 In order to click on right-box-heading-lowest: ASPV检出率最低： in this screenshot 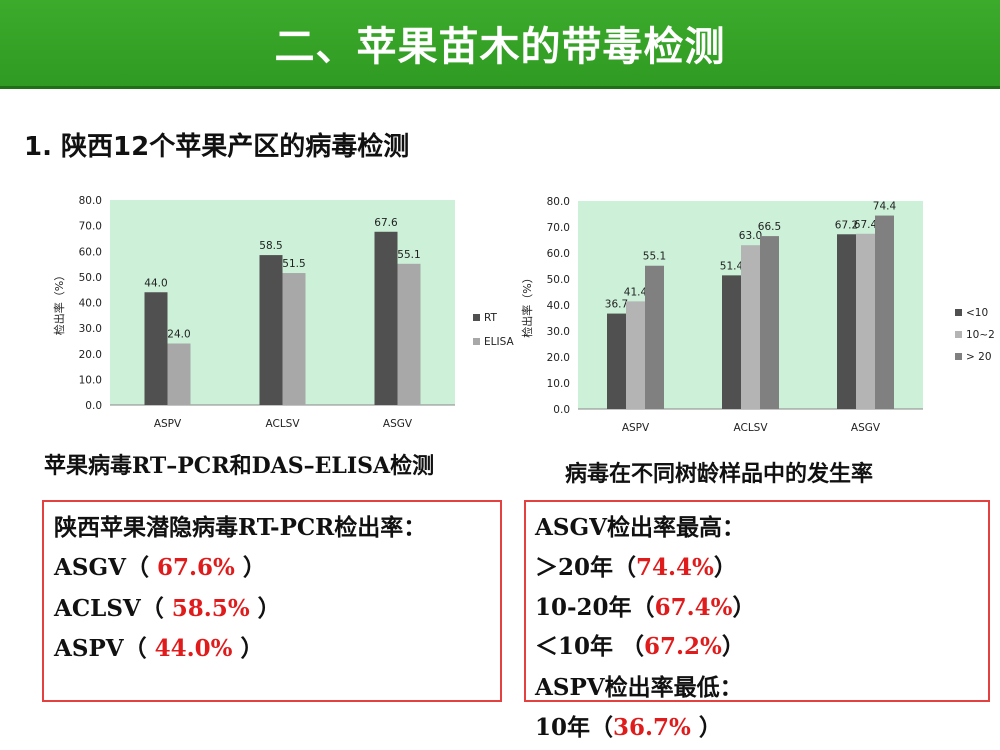, I will do `click(639, 687)`.